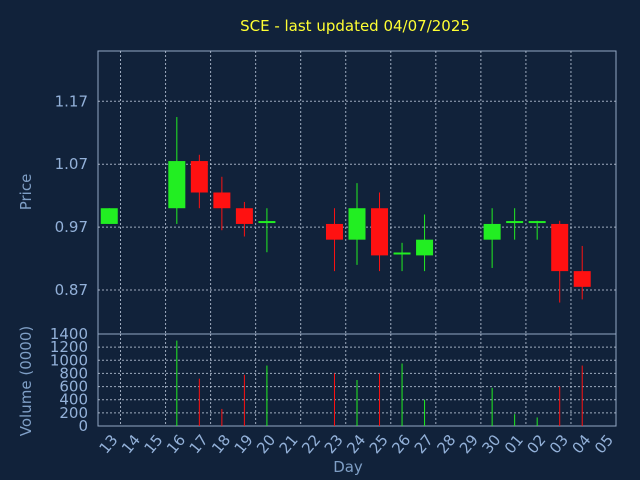 The image size is (640, 480). Describe the element at coordinates (244, 444) in the screenshot. I see `x-tick-label: 19` at that location.